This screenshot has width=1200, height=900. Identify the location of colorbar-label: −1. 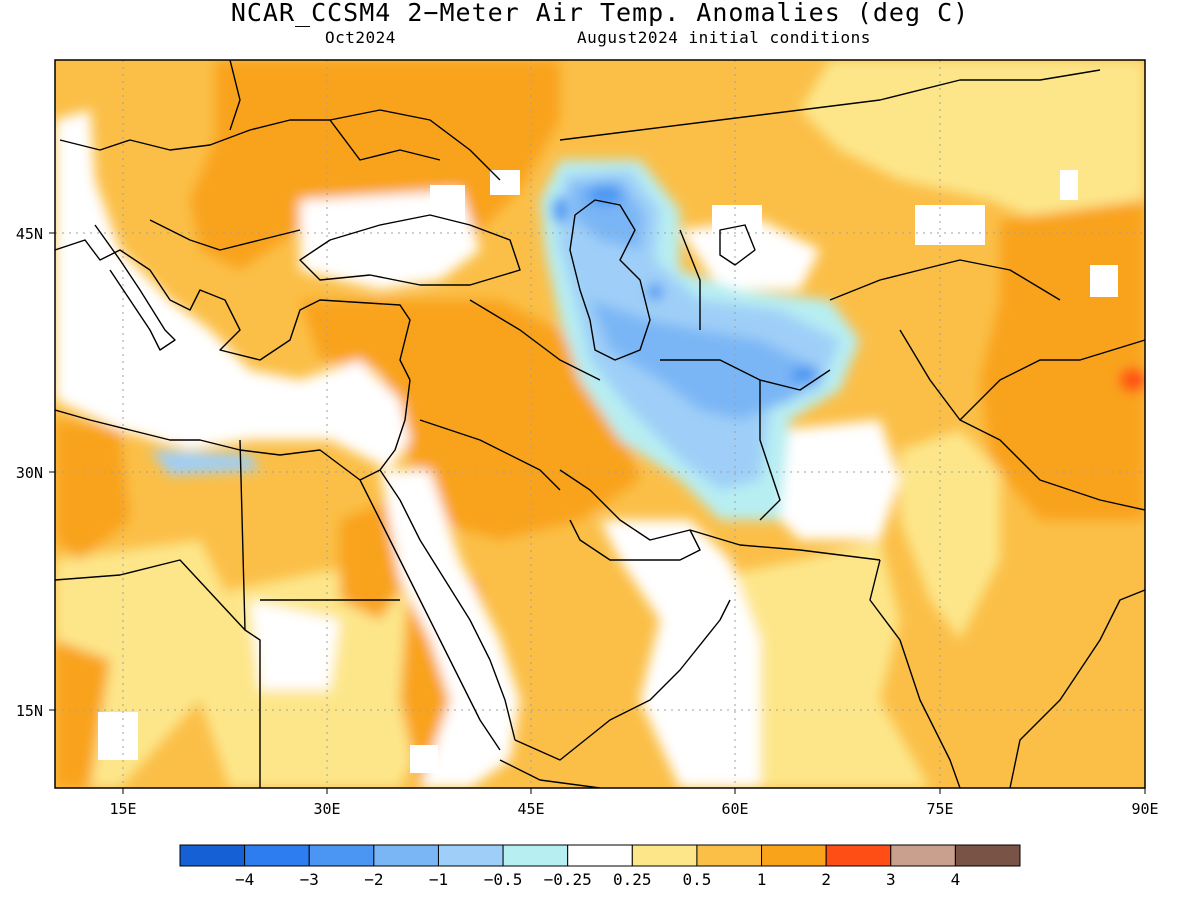
(438, 879).